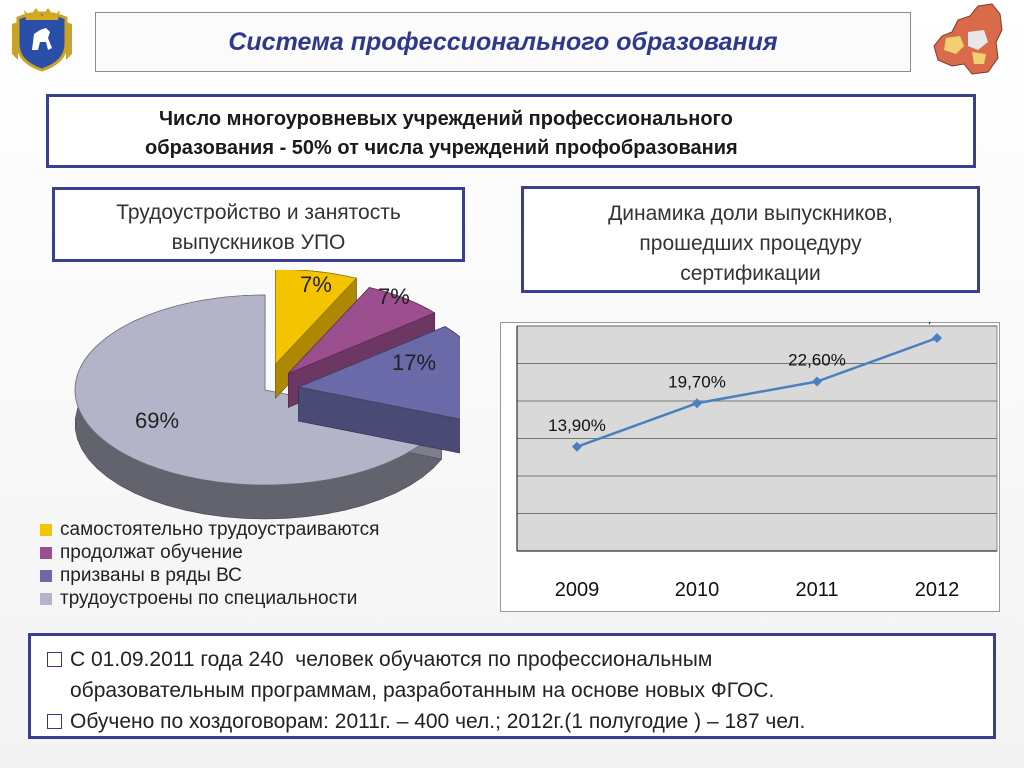  What do you see at coordinates (937, 590) in the screenshot?
I see `x-tick-label: 2012` at bounding box center [937, 590].